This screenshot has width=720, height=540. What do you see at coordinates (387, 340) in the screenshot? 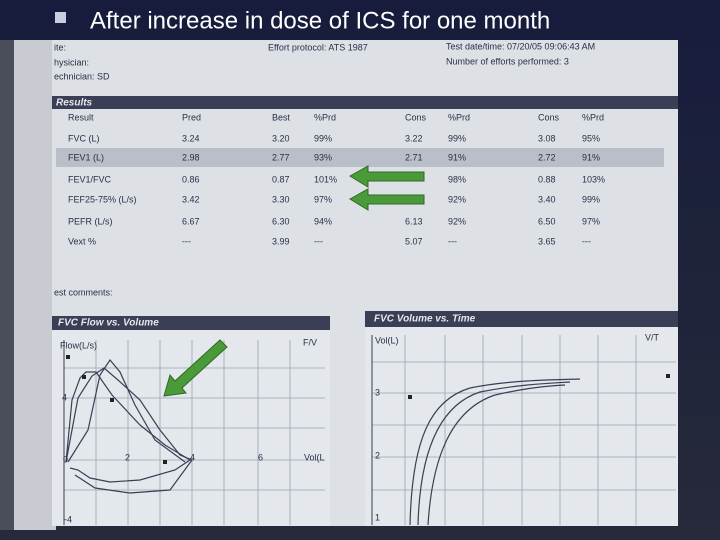
I see `y-label: Vol(L)` at bounding box center [387, 340].